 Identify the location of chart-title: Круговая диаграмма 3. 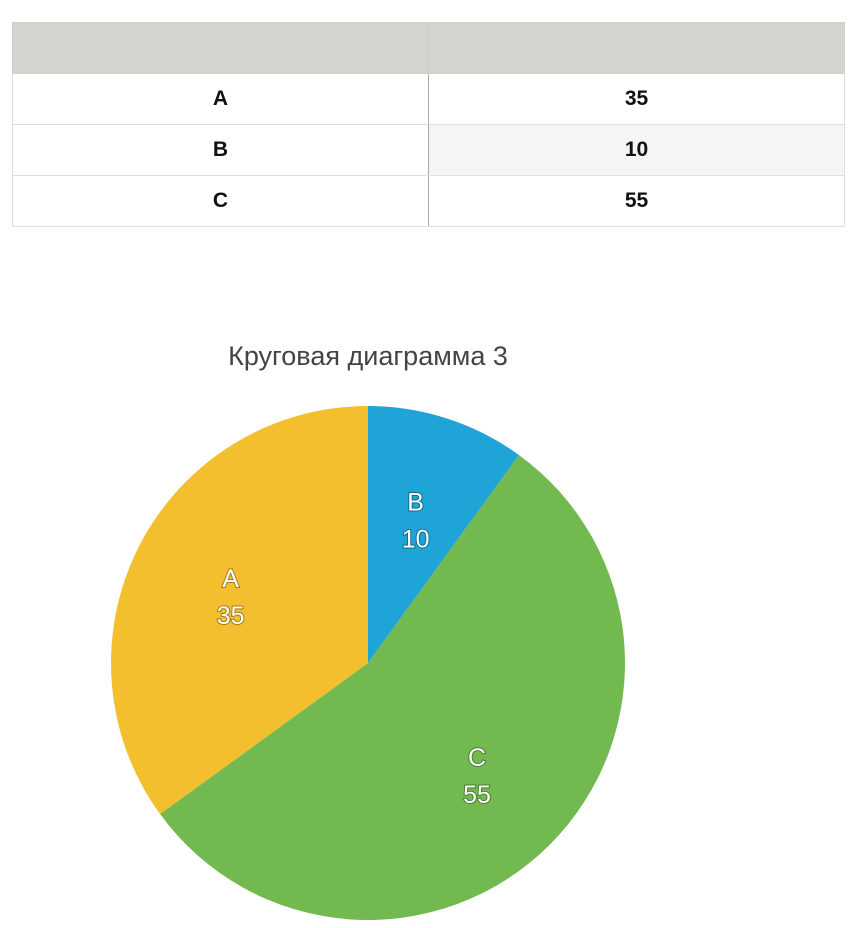
(368, 356).